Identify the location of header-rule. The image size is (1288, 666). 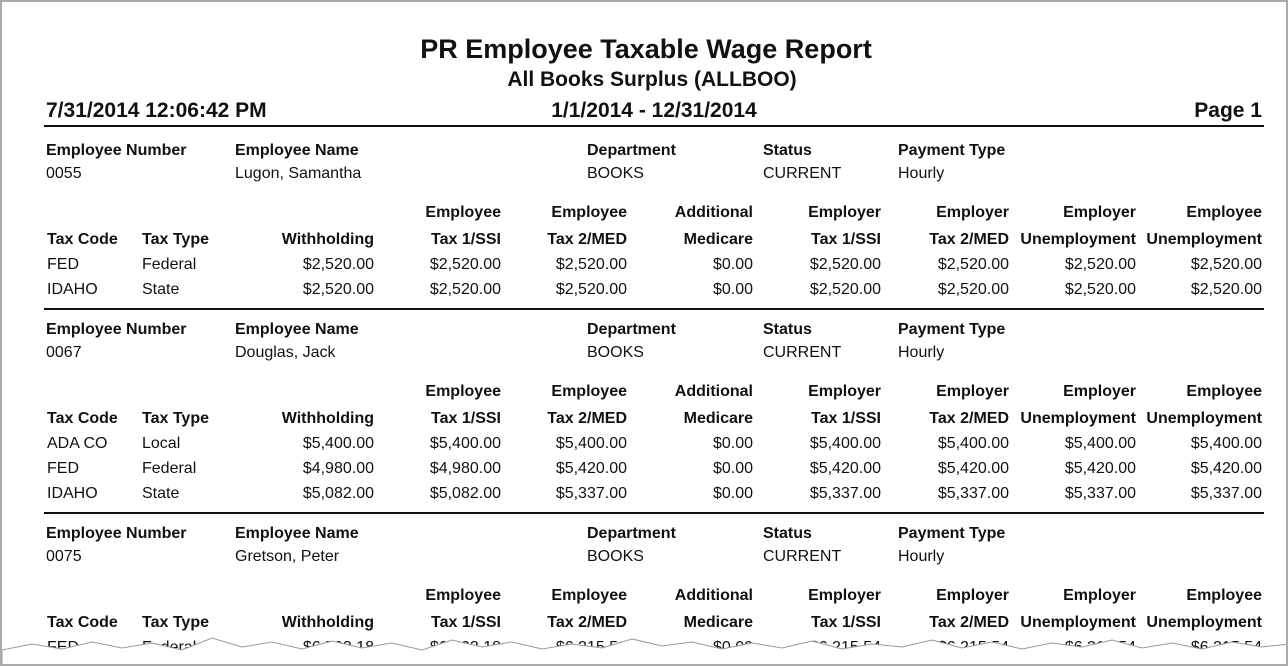
(654, 126).